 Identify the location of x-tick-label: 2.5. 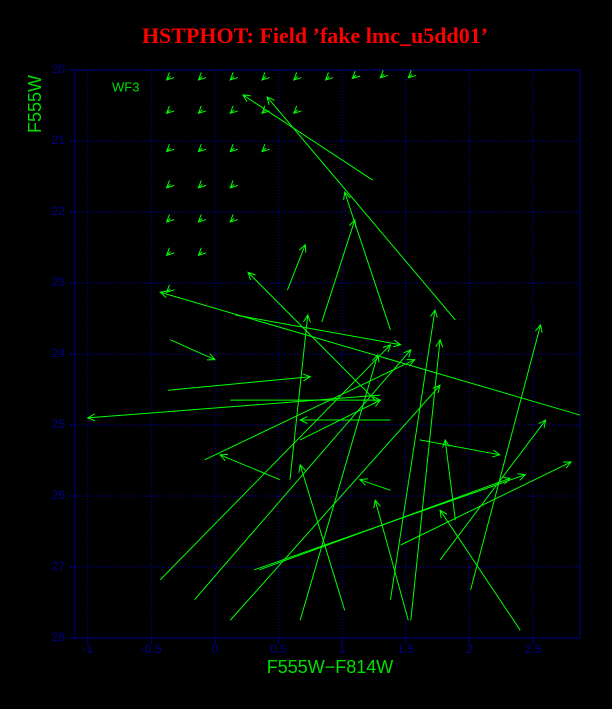
(533, 649).